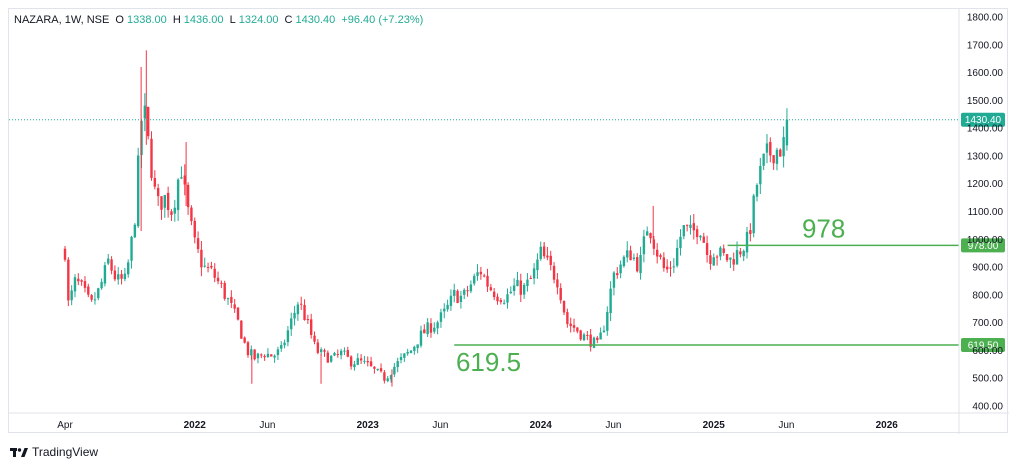 The width and height of the screenshot is (1024, 466). What do you see at coordinates (786, 425) in the screenshot?
I see `x-tick-label: Jun` at bounding box center [786, 425].